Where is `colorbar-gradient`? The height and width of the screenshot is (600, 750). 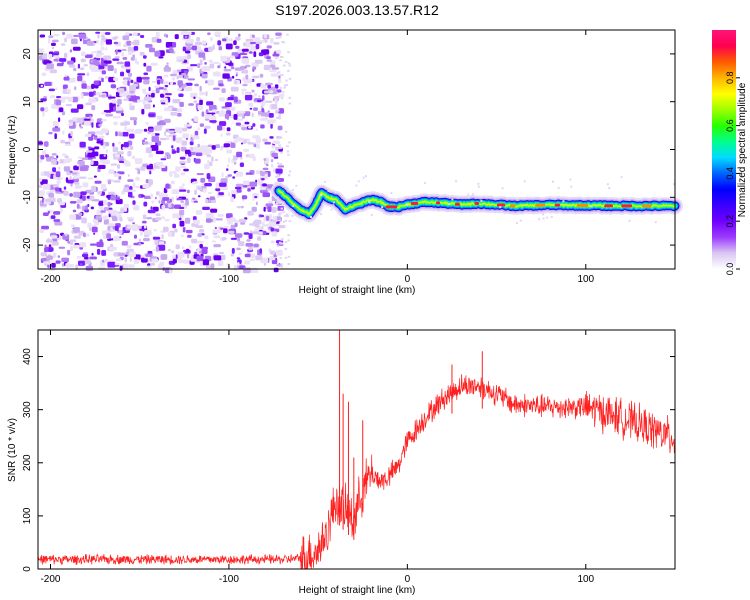 colorbar-gradient is located at coordinates (724, 149).